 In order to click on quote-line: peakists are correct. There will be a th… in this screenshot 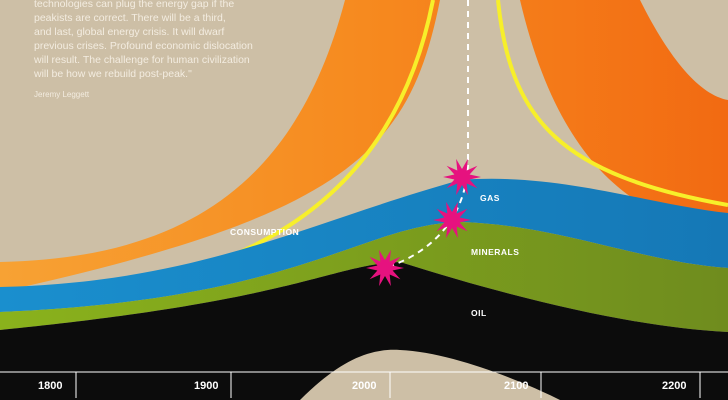, I will do `click(130, 18)`.